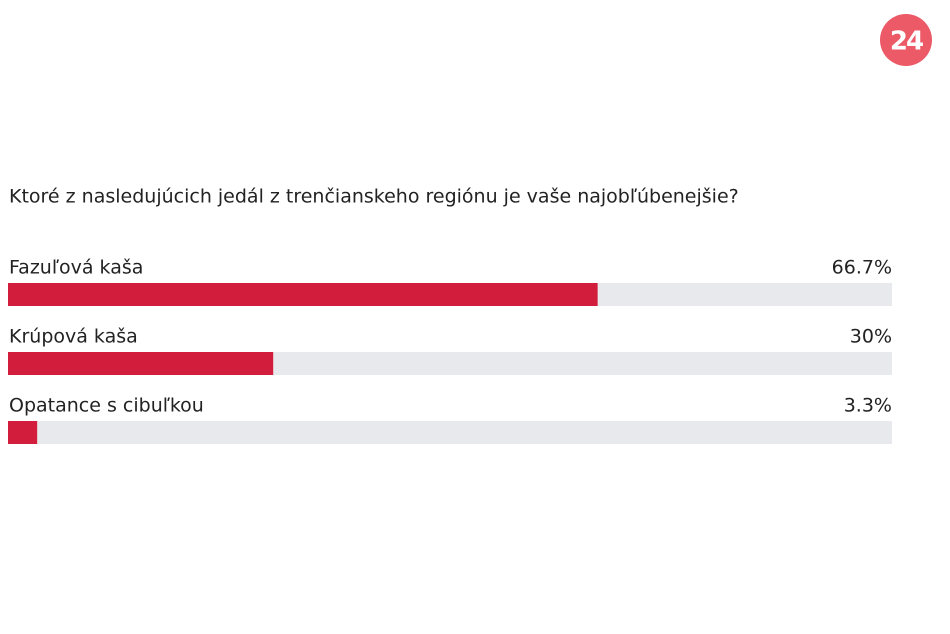 Image resolution: width=950 pixels, height=634 pixels. Describe the element at coordinates (868, 406) in the screenshot. I see `value-label: 3.3%` at that location.